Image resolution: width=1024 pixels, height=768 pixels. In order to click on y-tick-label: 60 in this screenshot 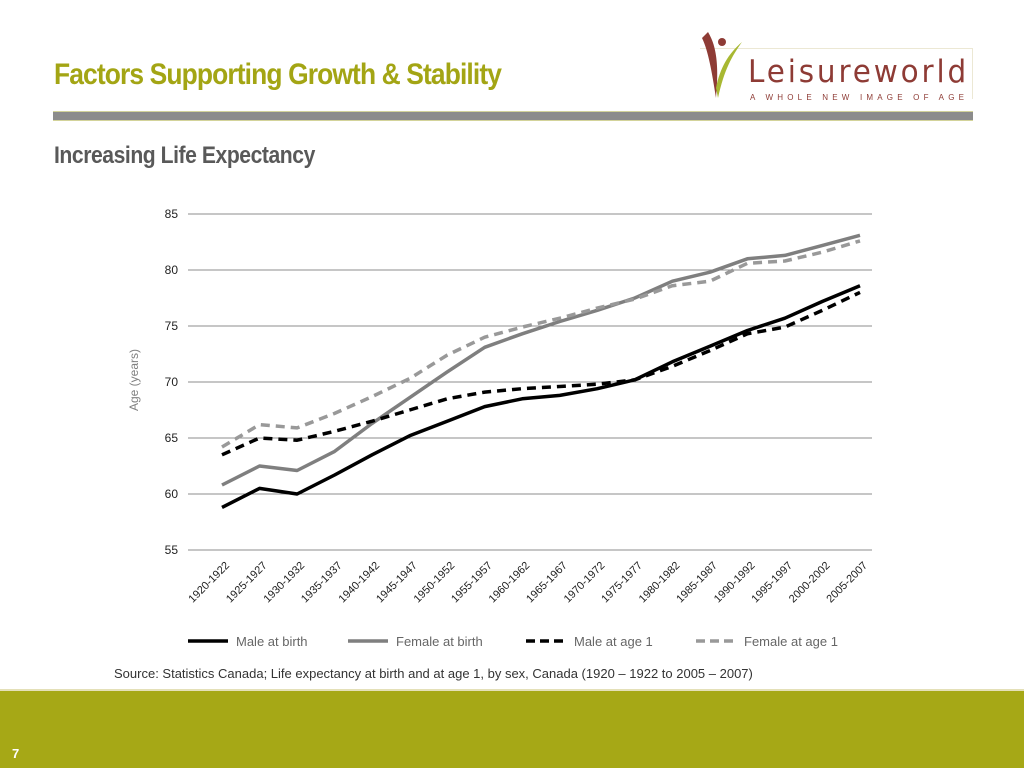, I will do `click(172, 494)`.